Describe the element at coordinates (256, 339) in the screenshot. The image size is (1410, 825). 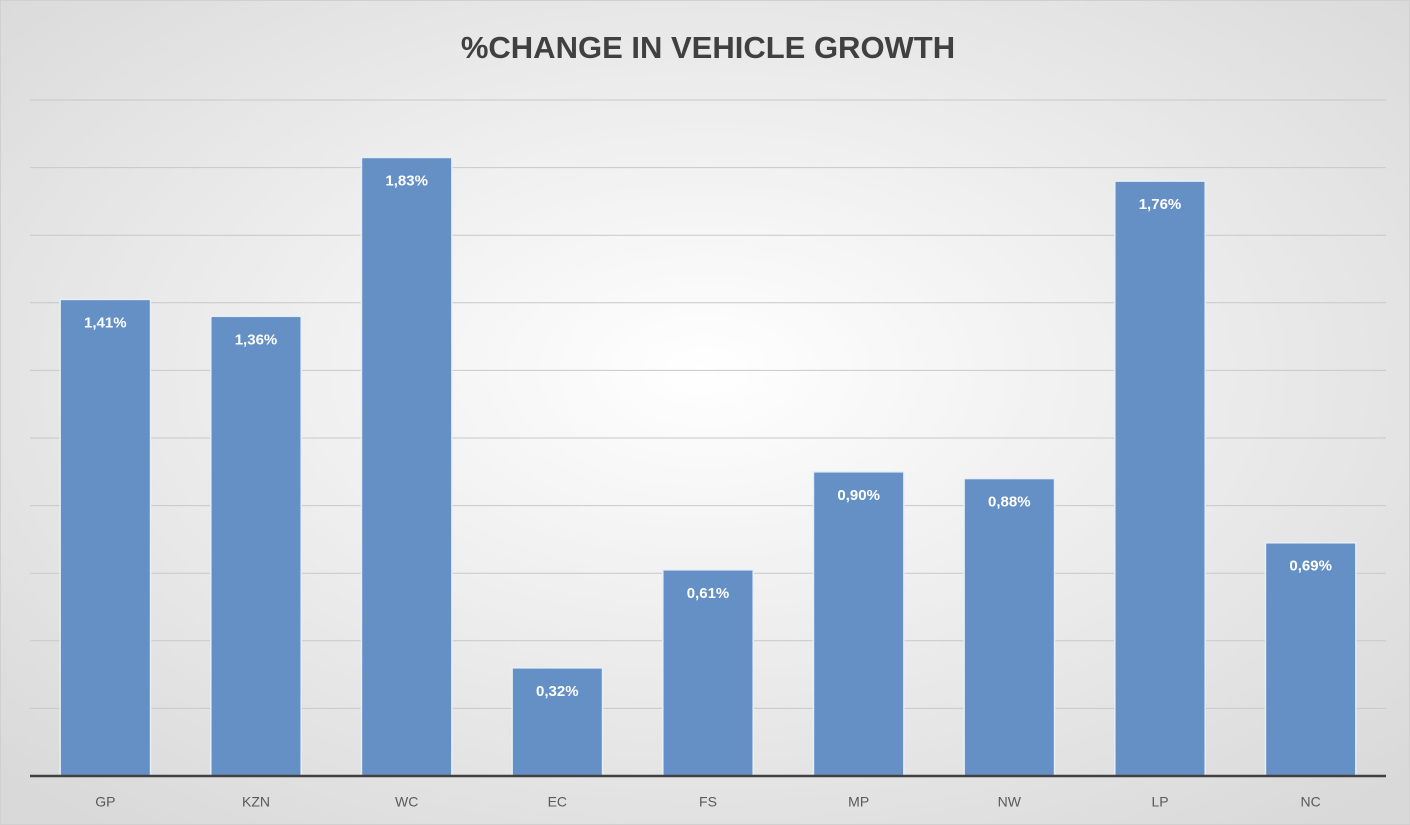
I see `data-label: 1,36%` at that location.